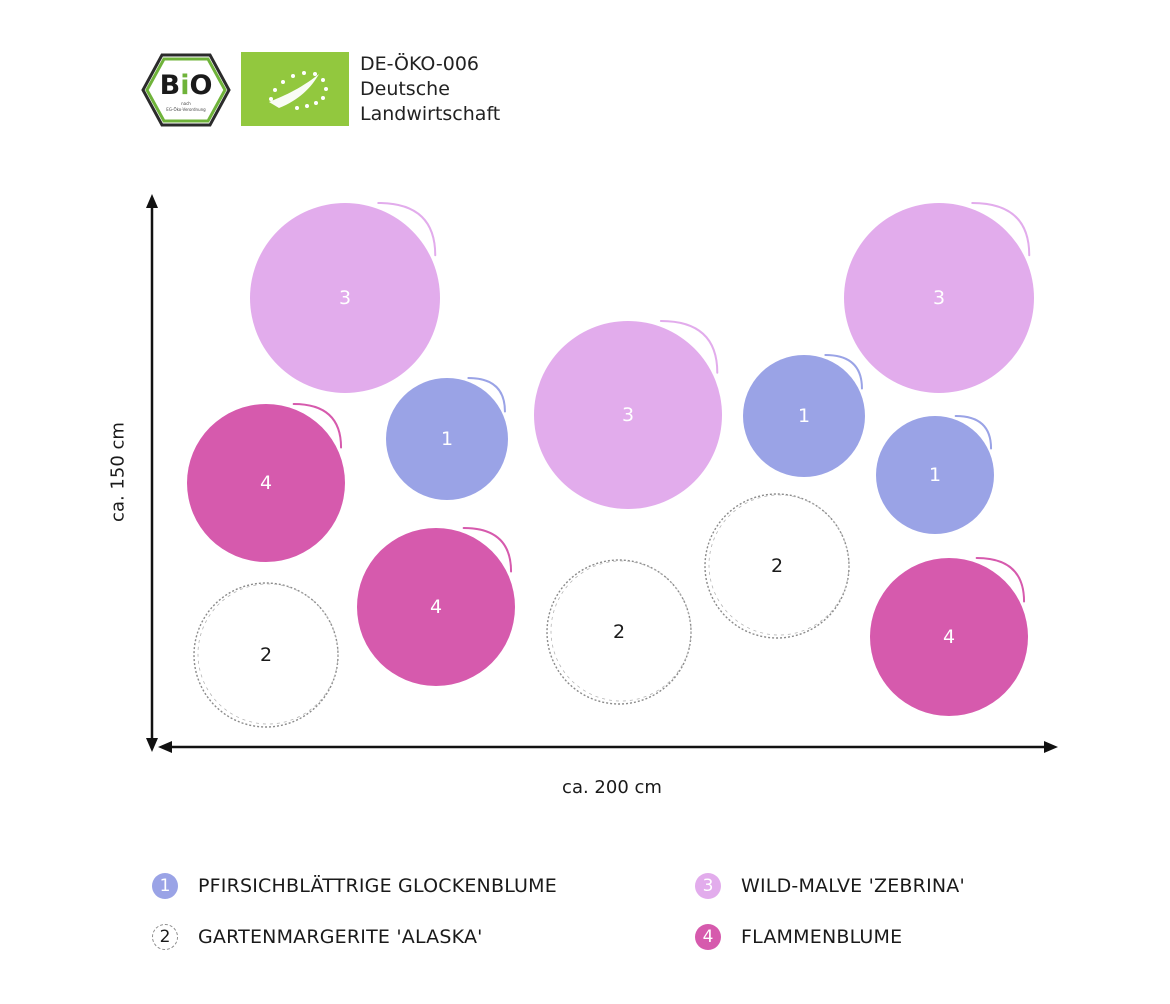 The image size is (1170, 1004). Describe the element at coordinates (405, 89) in the screenshot. I see `certification-line-2: Deutsche` at that location.